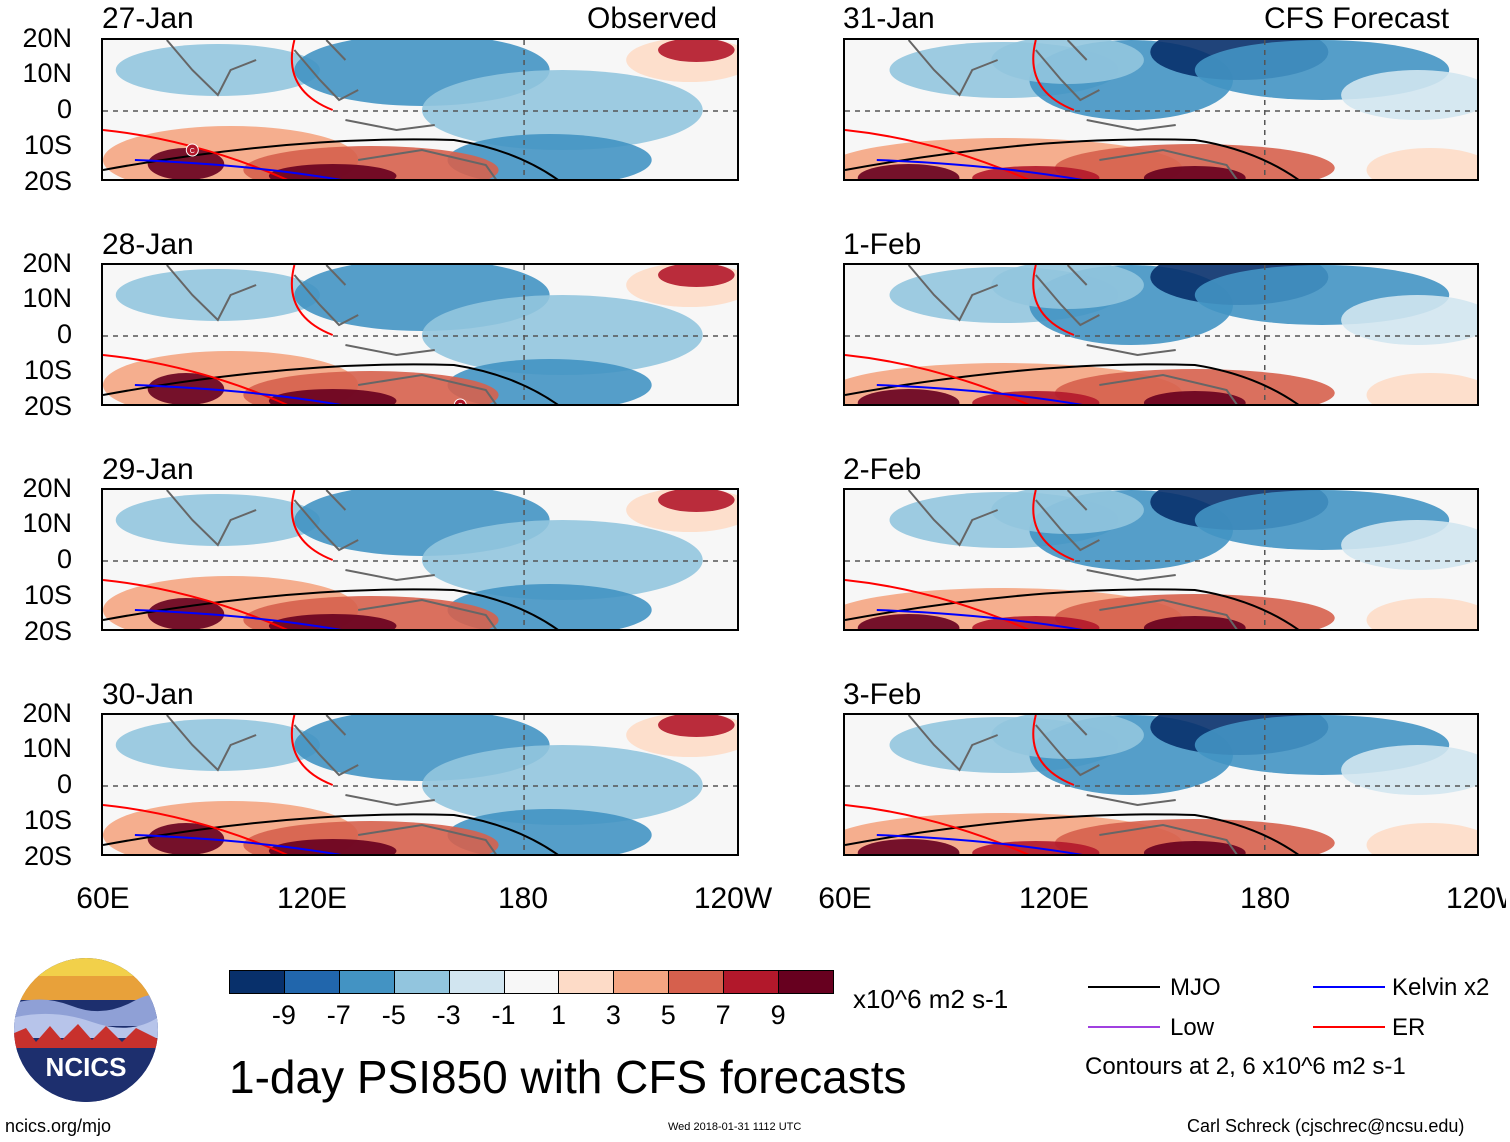  I want to click on lat-label: 0, so click(64, 784).